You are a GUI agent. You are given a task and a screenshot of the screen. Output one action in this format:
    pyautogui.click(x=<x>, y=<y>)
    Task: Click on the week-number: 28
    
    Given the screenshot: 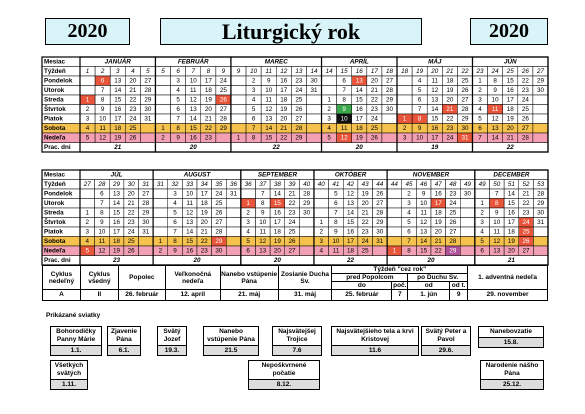 What is the action you would take?
    pyautogui.click(x=101, y=184)
    